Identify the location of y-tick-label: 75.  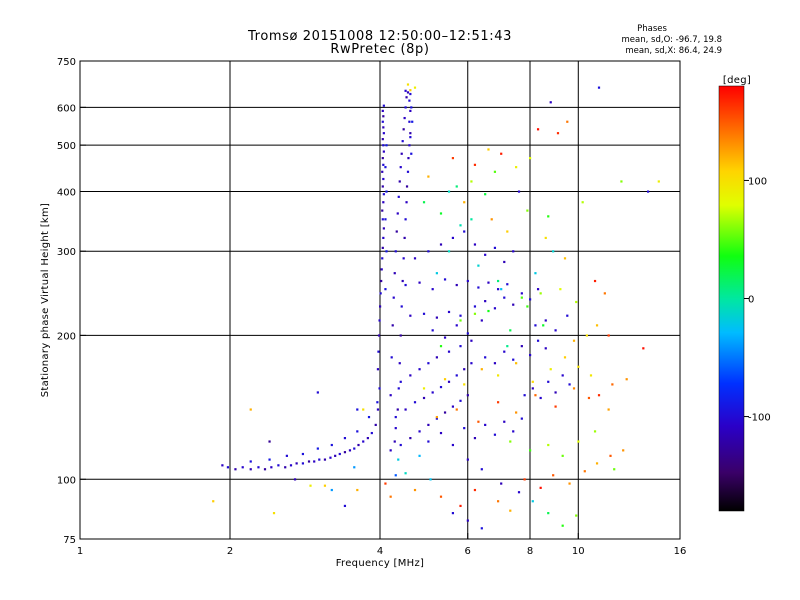
(69, 540).